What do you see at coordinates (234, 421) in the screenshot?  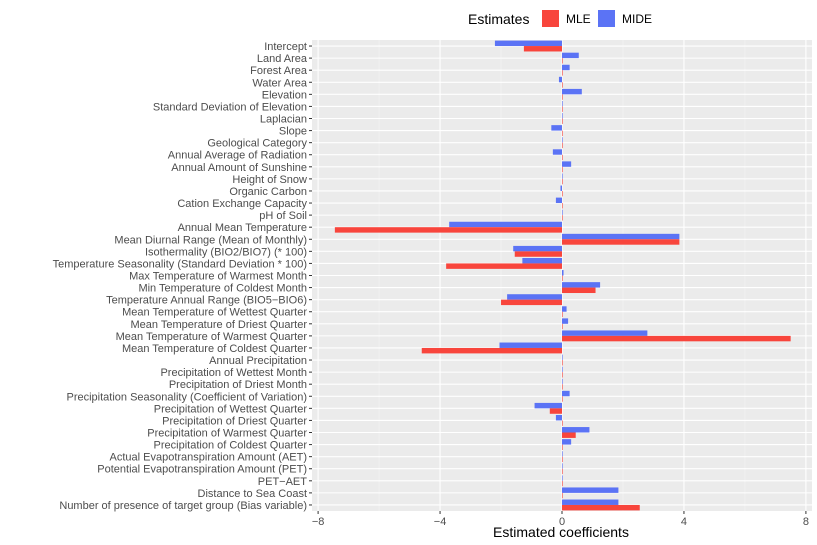 I see `y-tick-label: Precipitation of Driest Quarter` at bounding box center [234, 421].